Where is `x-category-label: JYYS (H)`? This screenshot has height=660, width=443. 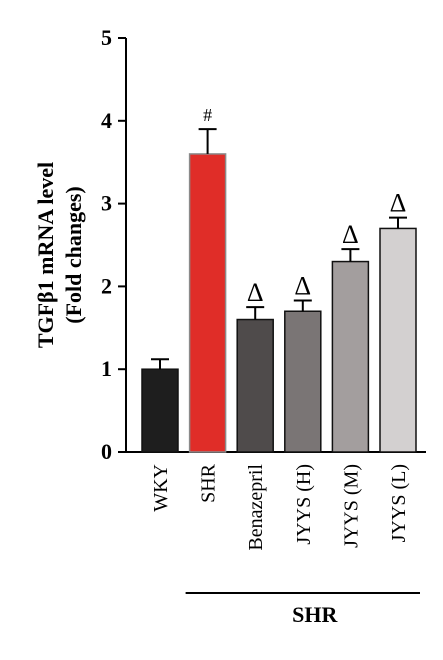 x-category-label: JYYS (H) is located at coordinates (304, 504).